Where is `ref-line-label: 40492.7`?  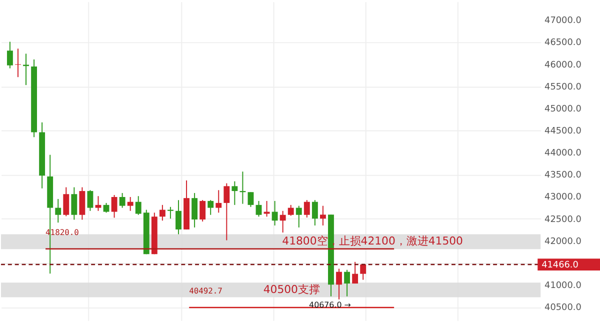 ref-line-label: 40492.7 is located at coordinates (206, 291).